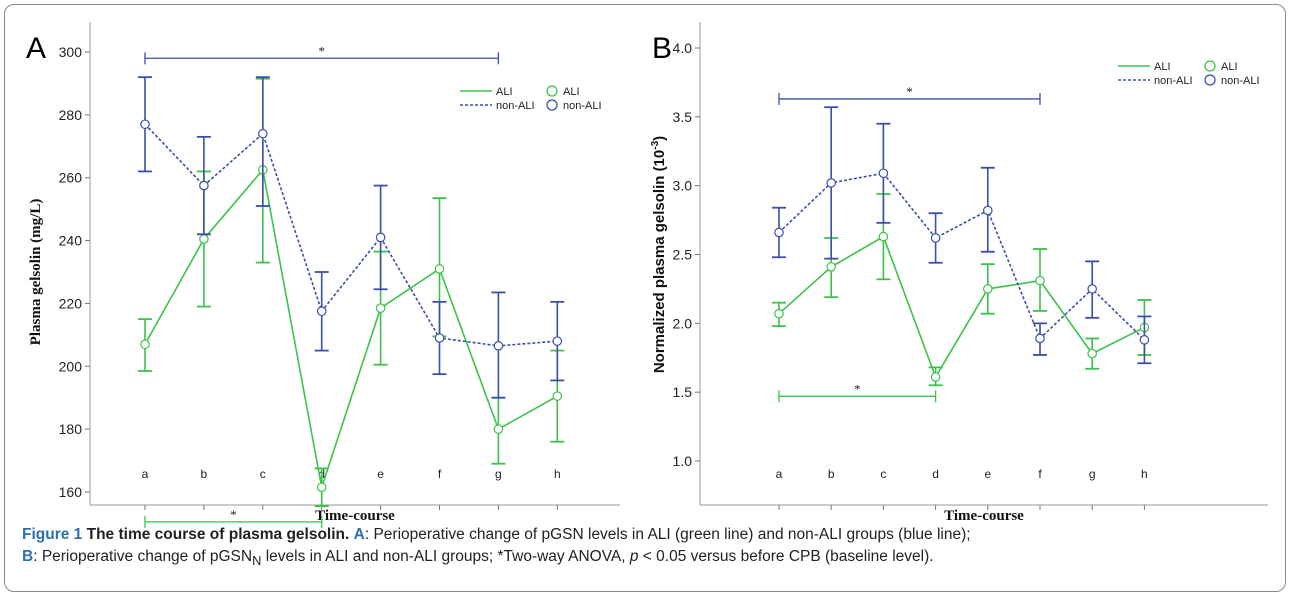 The image size is (1292, 598). Describe the element at coordinates (935, 474) in the screenshot. I see `x-tick-label: d` at that location.